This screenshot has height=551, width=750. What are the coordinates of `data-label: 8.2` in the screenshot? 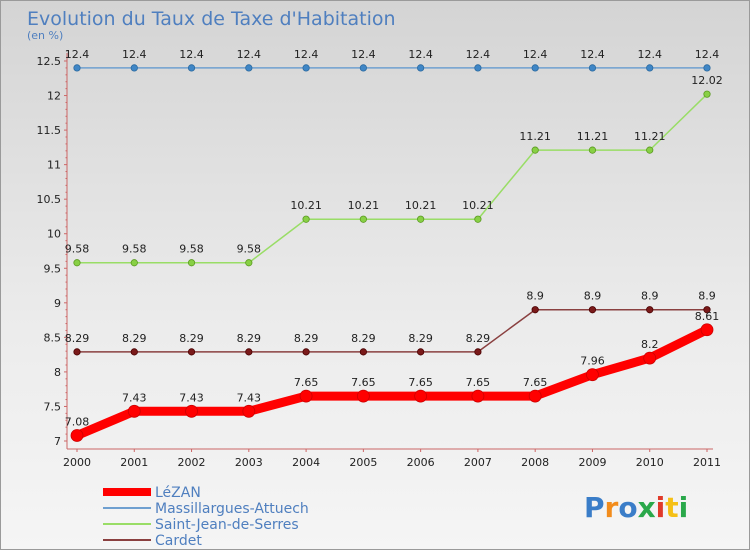 It's located at (650, 344).